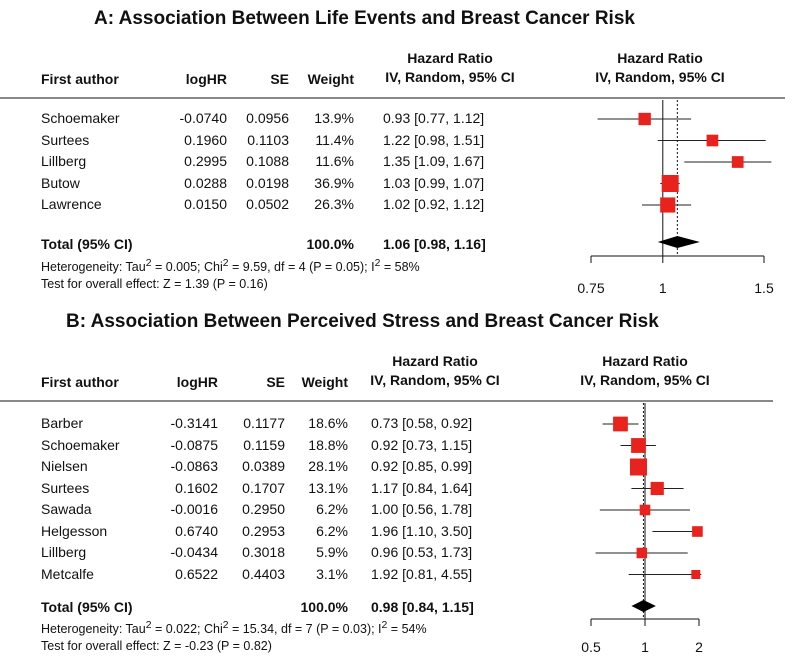  I want to click on study-se: 0.2950, so click(263, 509).